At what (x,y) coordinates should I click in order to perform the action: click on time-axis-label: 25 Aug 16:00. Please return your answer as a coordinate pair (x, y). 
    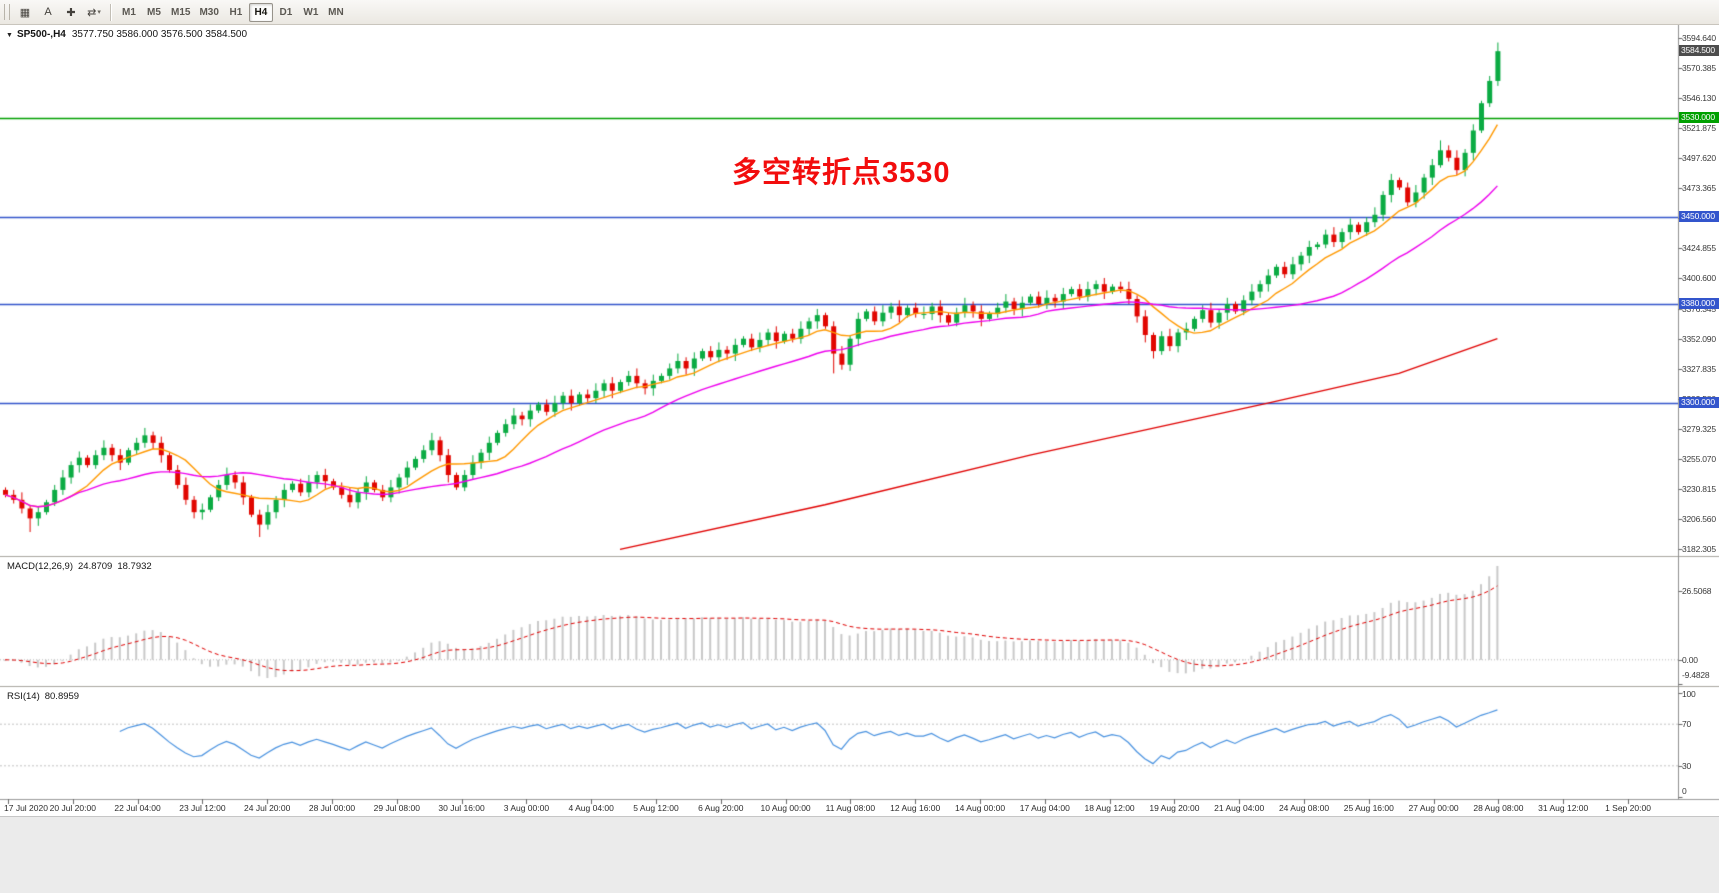
    Looking at the image, I should click on (1368, 808).